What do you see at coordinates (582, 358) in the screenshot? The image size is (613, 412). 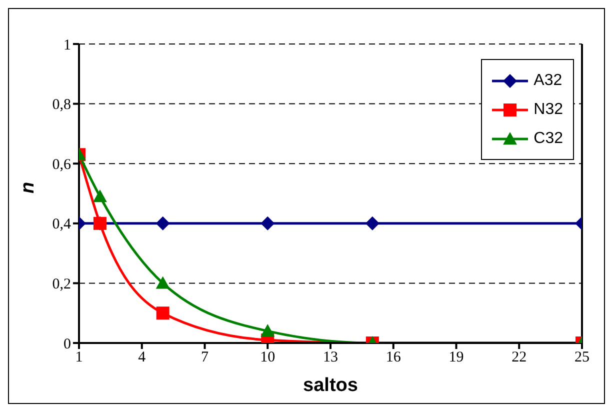 I see `x-tick-label: 25` at bounding box center [582, 358].